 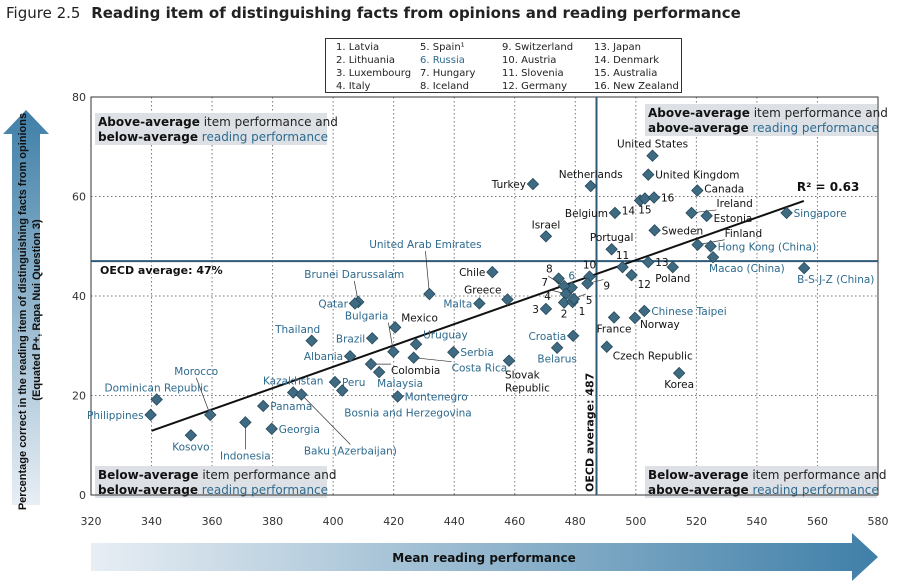 I want to click on point-label: 11, so click(x=622, y=256).